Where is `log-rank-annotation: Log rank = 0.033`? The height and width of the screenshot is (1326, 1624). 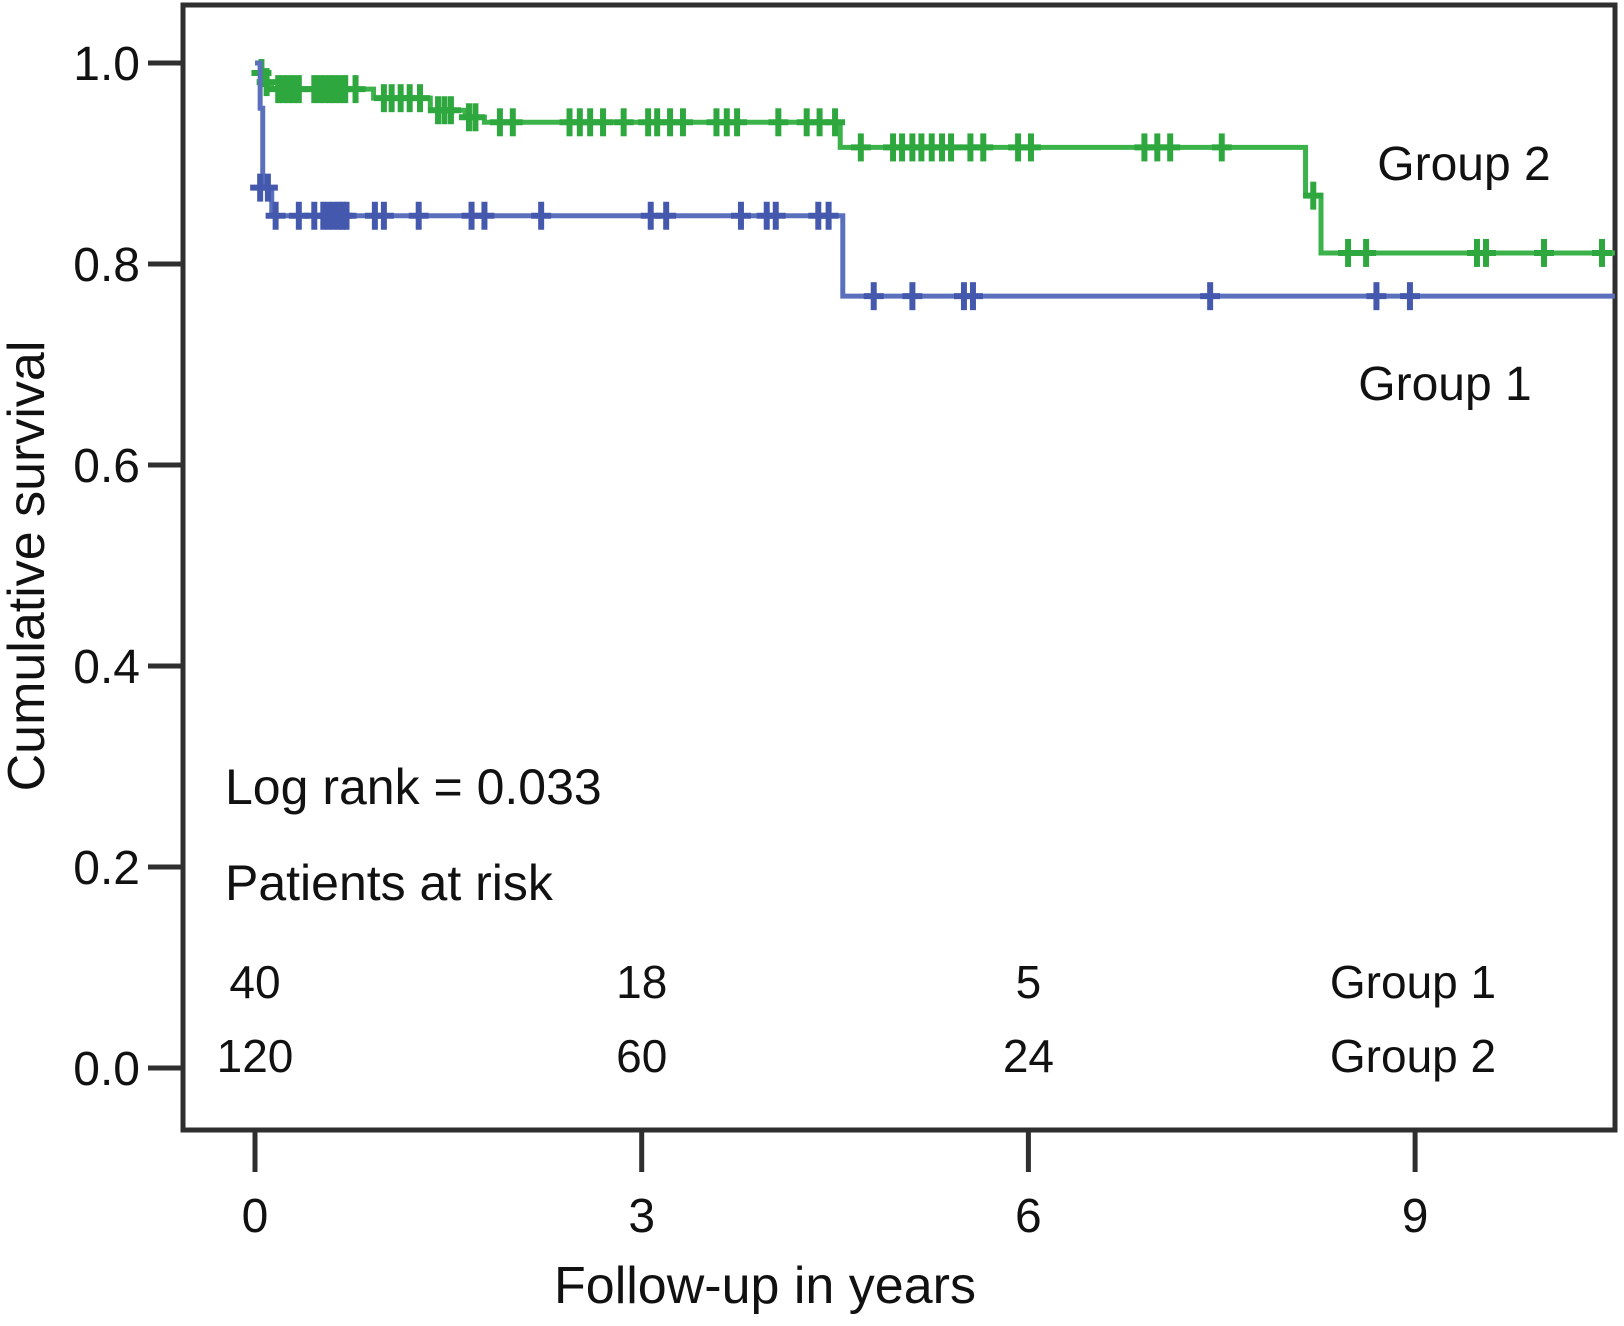
log-rank-annotation: Log rank = 0.033 is located at coordinates (413, 787).